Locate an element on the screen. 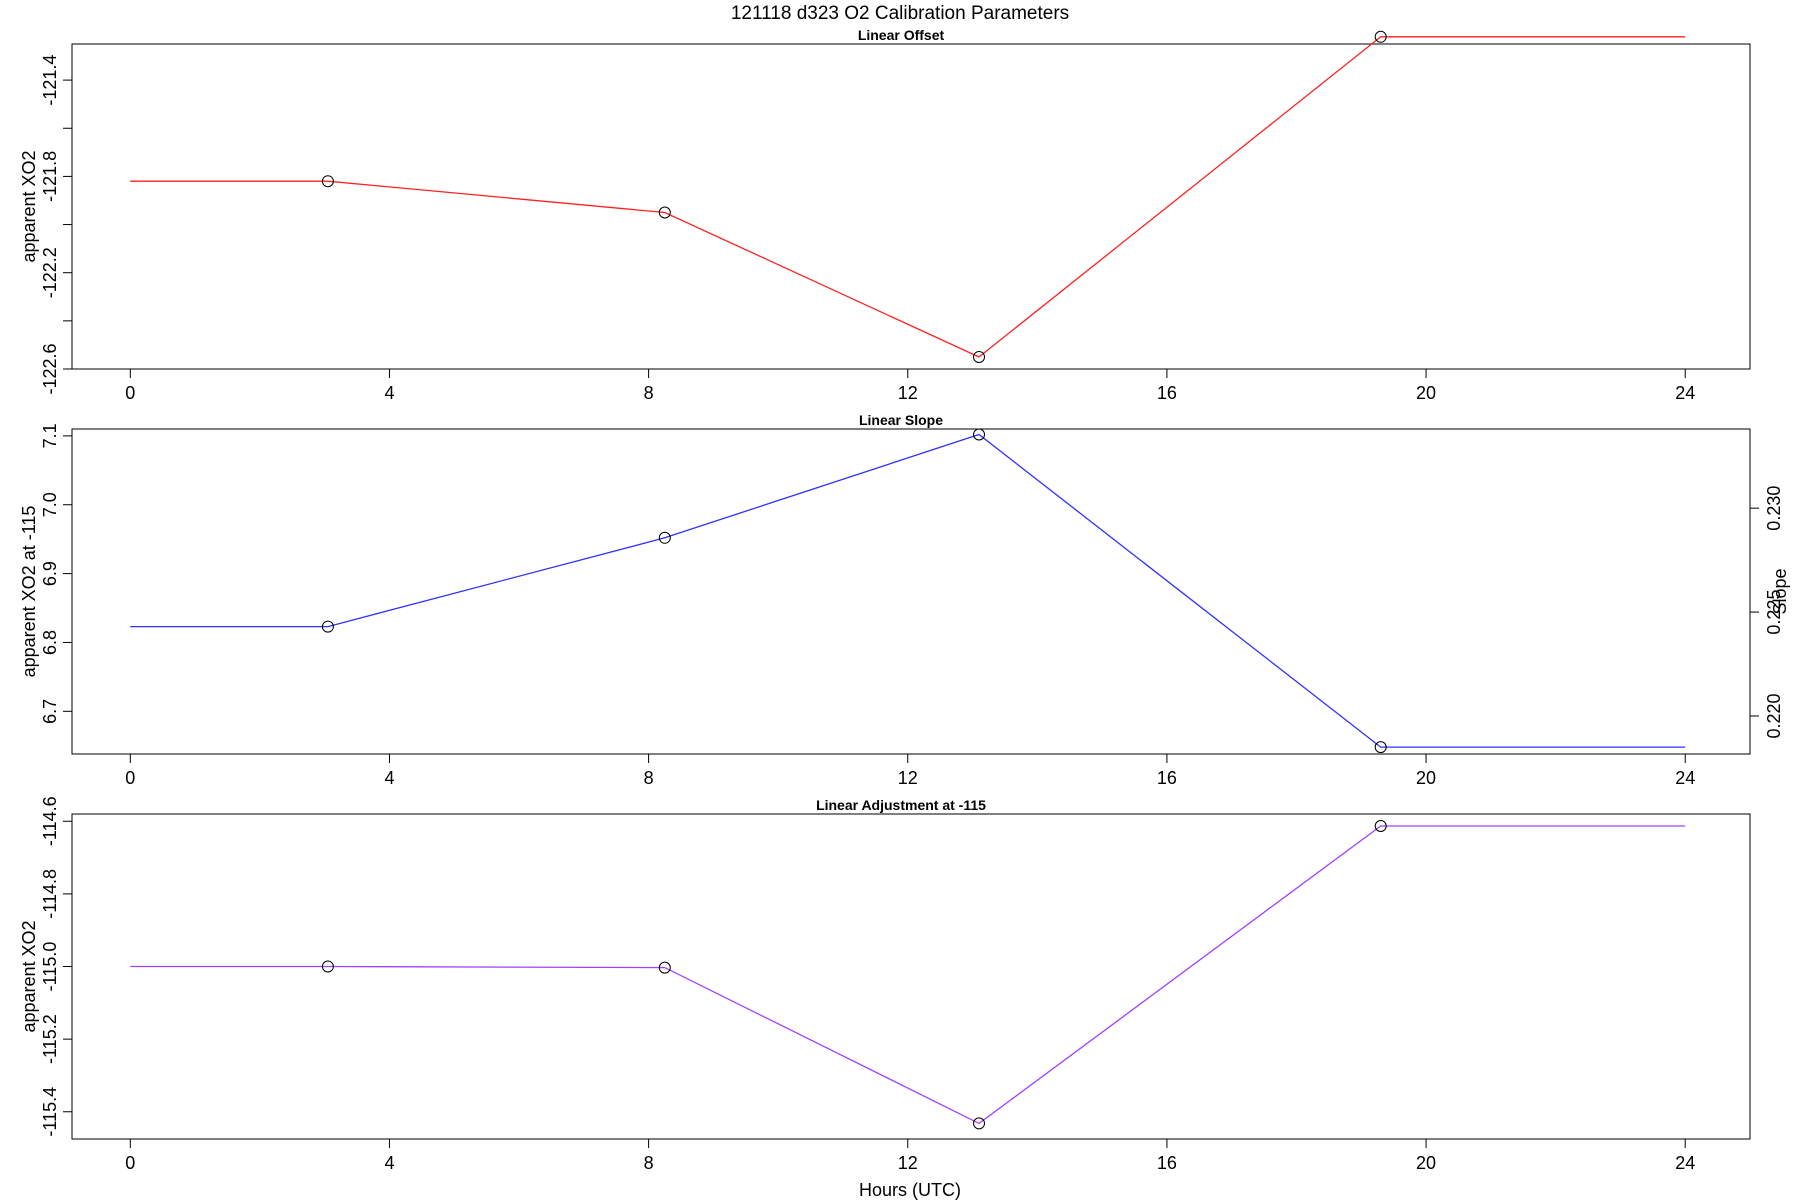  y-tick-label: 6.9 is located at coordinates (50, 573).